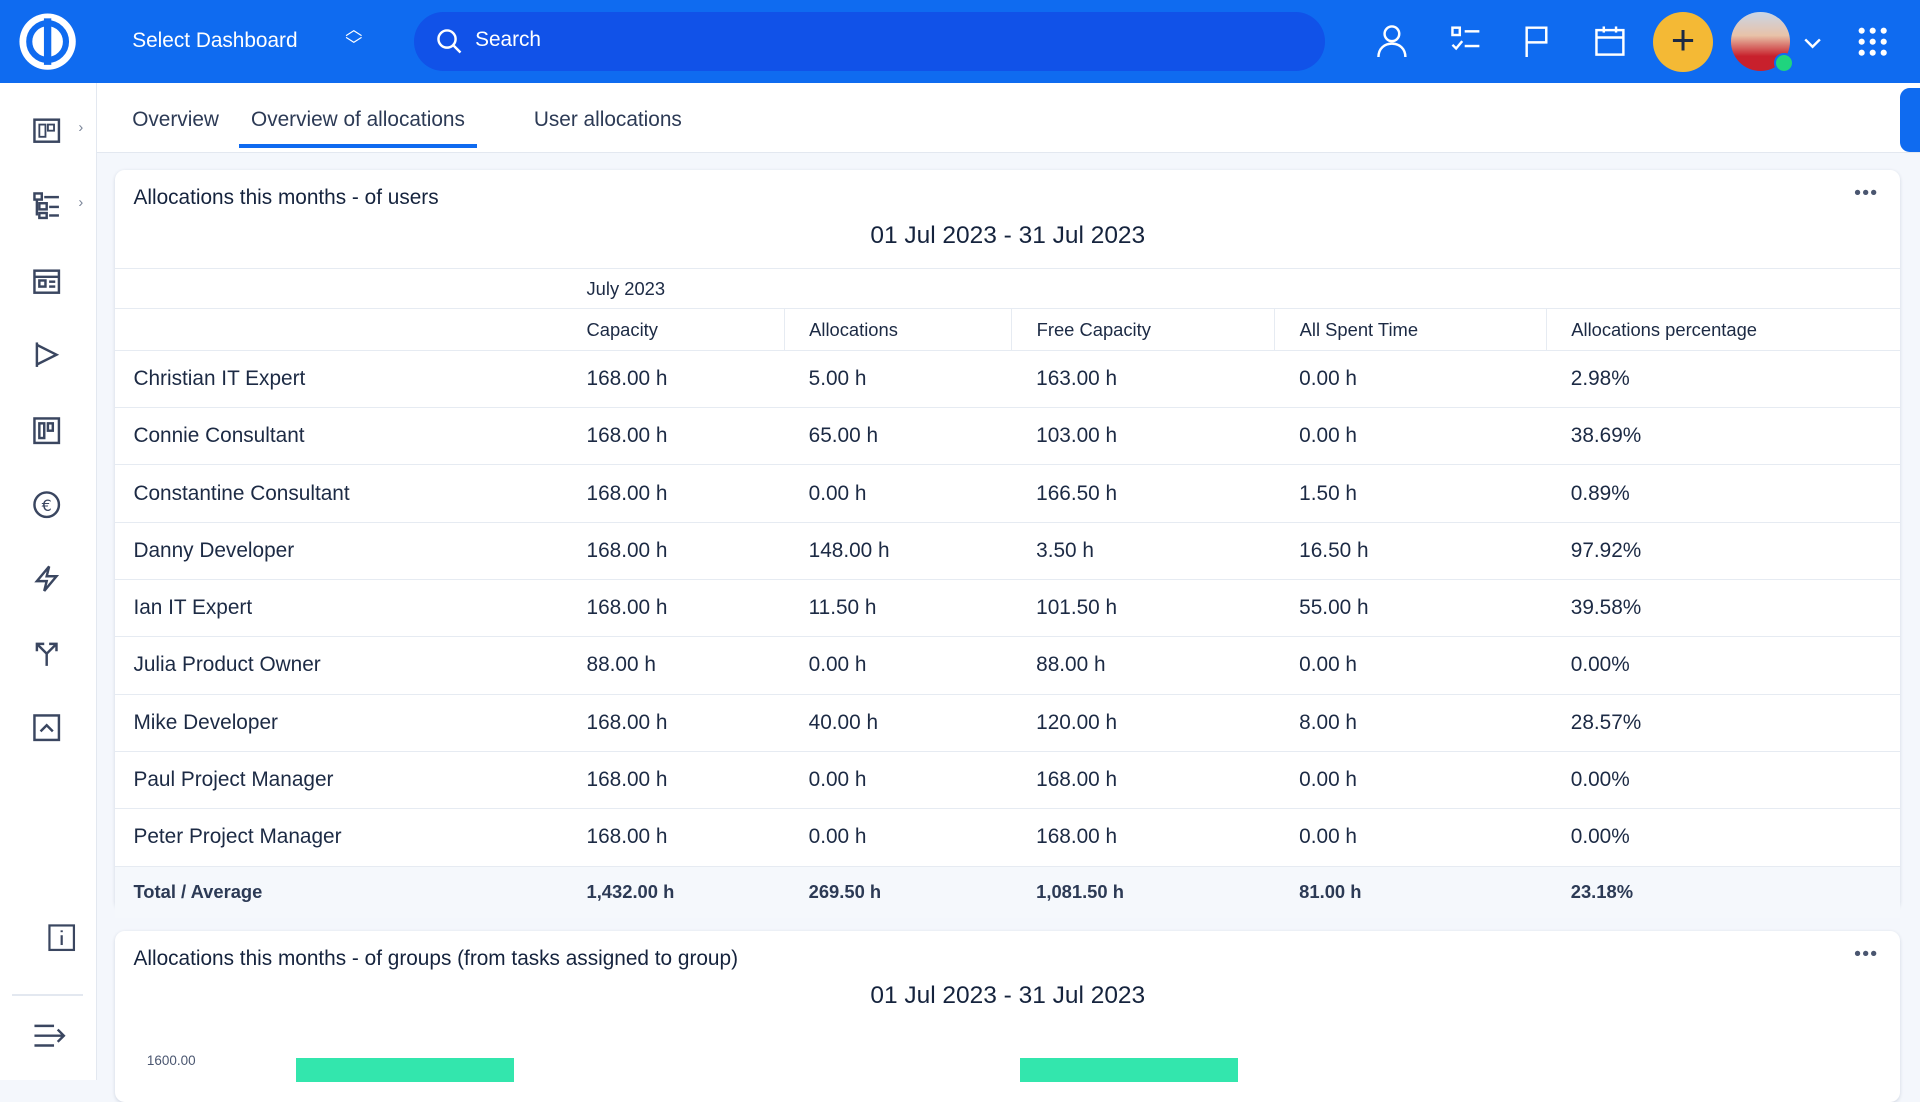 This screenshot has width=1920, height=1102. What do you see at coordinates (1723, 722) in the screenshot?
I see `allocation-percentage: 28.57%` at bounding box center [1723, 722].